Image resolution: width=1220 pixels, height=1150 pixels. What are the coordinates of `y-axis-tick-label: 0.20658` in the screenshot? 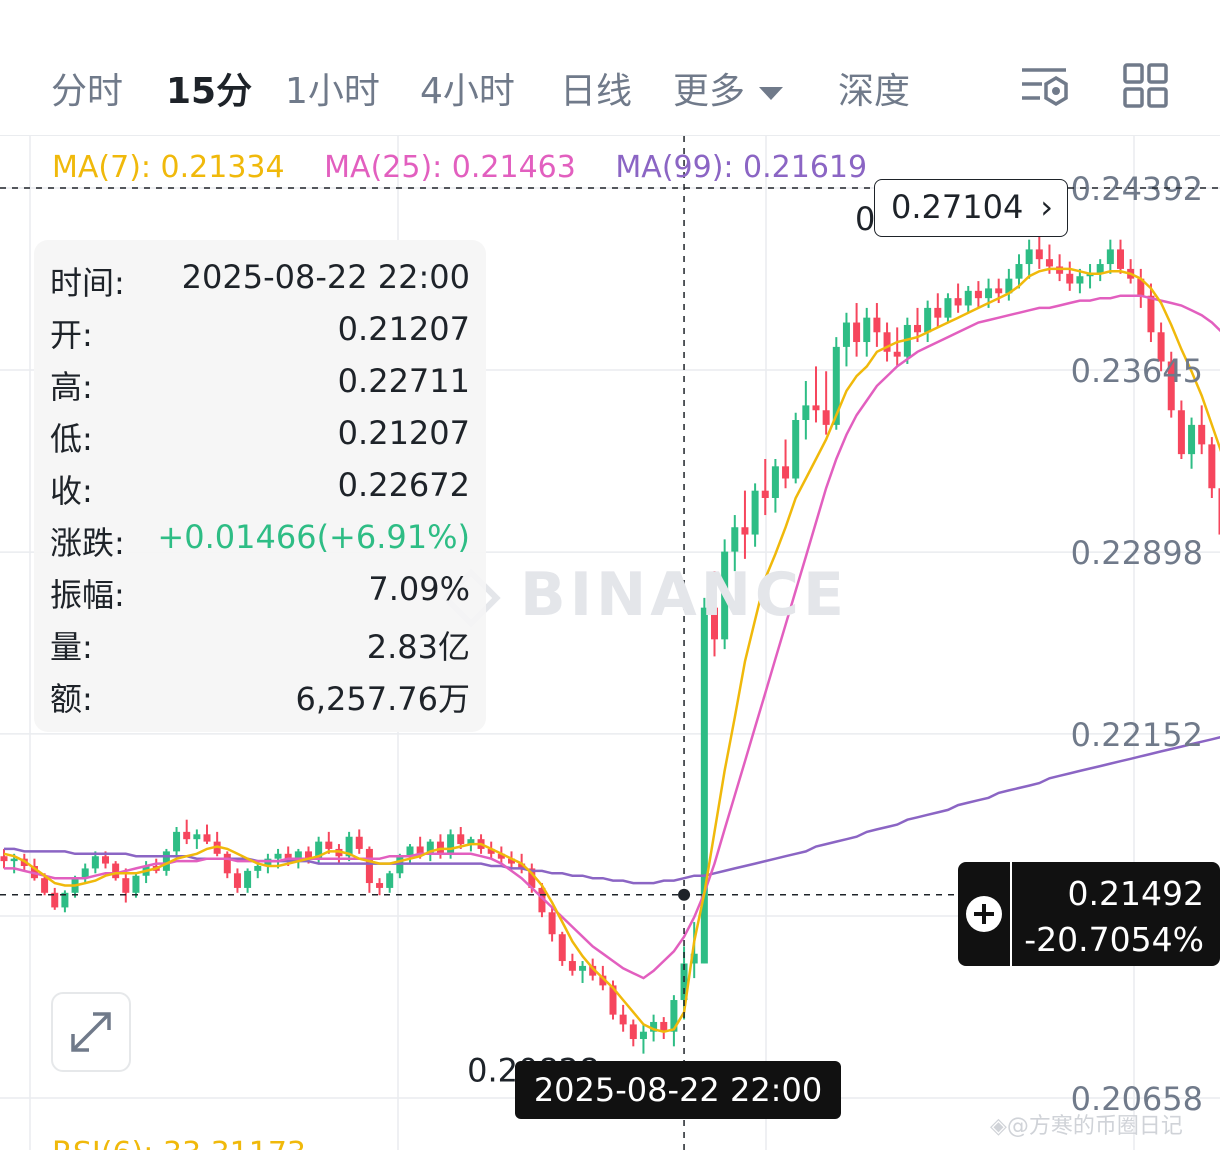 It's located at (1137, 1099).